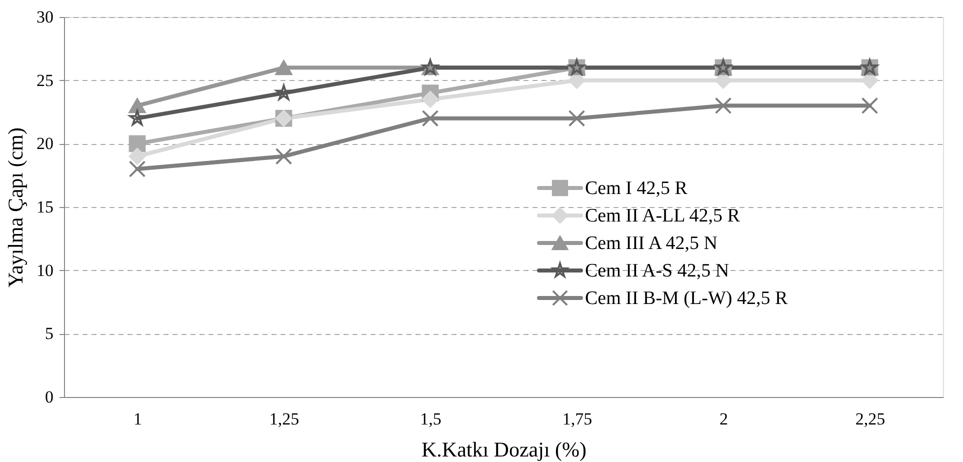  I want to click on legend-label: Cem III A 42,5 N, so click(651, 243).